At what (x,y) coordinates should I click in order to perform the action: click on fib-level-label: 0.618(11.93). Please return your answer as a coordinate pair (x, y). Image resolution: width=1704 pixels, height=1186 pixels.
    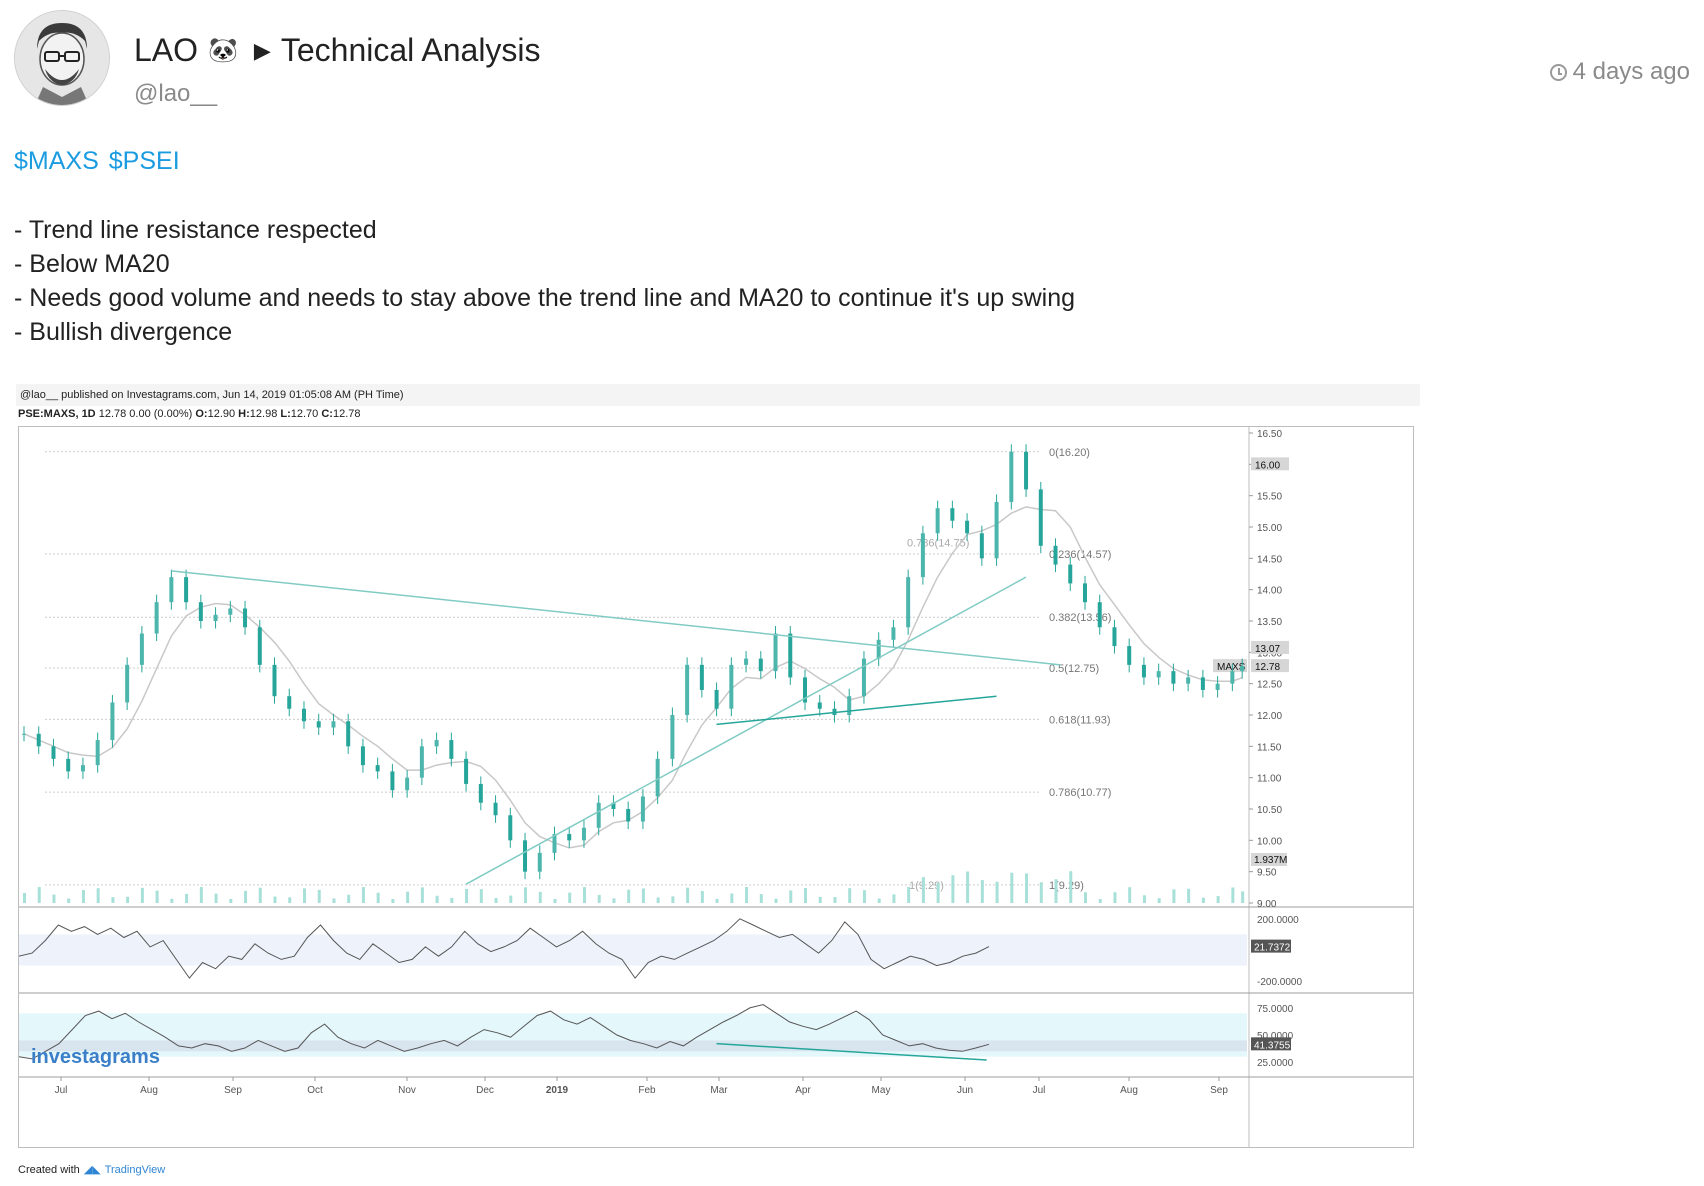
    Looking at the image, I should click on (1080, 720).